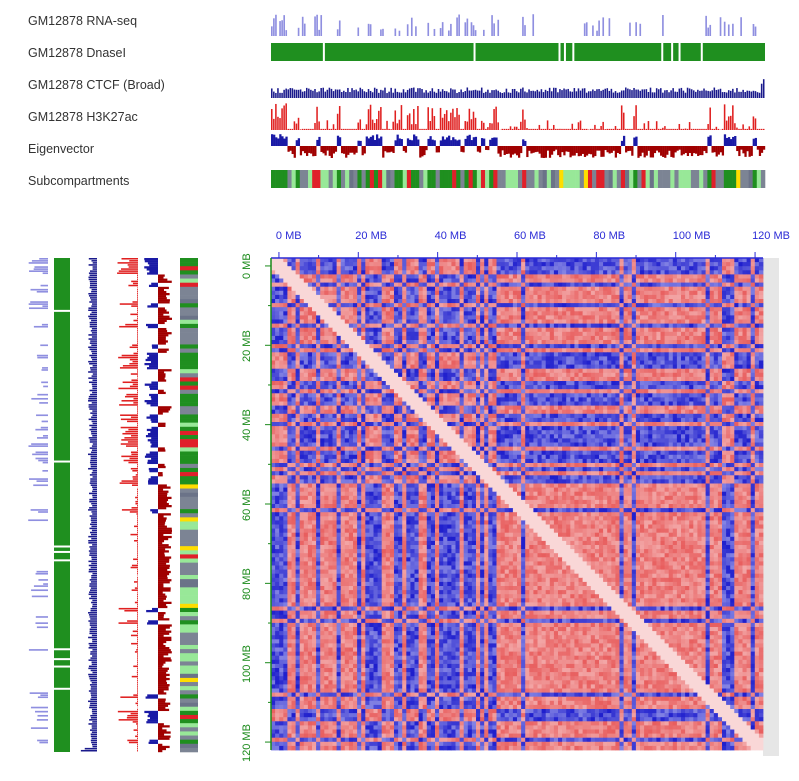  Describe the element at coordinates (41, 267) in the screenshot. I see `rnaseq-bar-vertical` at that location.